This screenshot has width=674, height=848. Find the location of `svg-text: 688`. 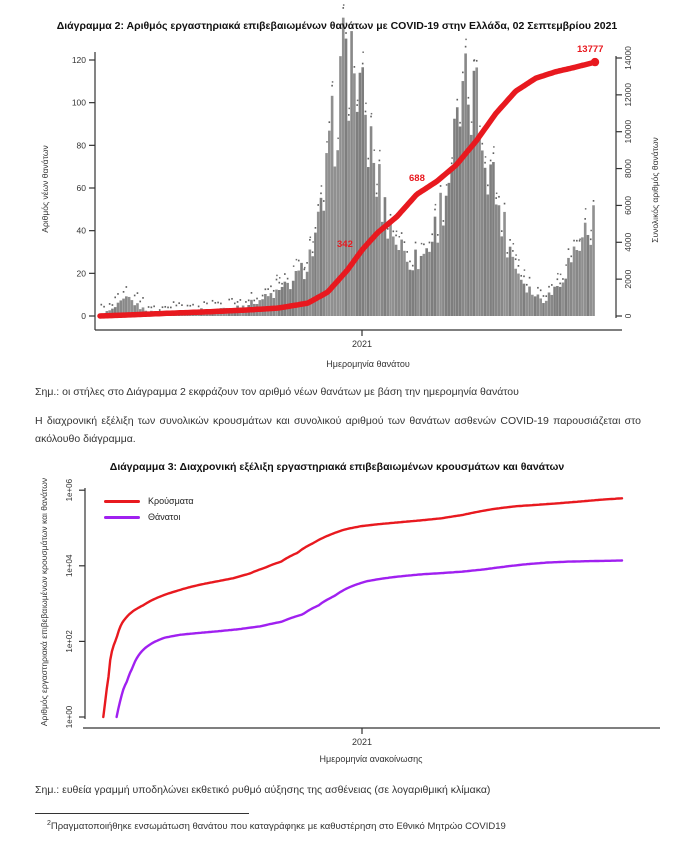

svg-text: 688 is located at coordinates (417, 178).